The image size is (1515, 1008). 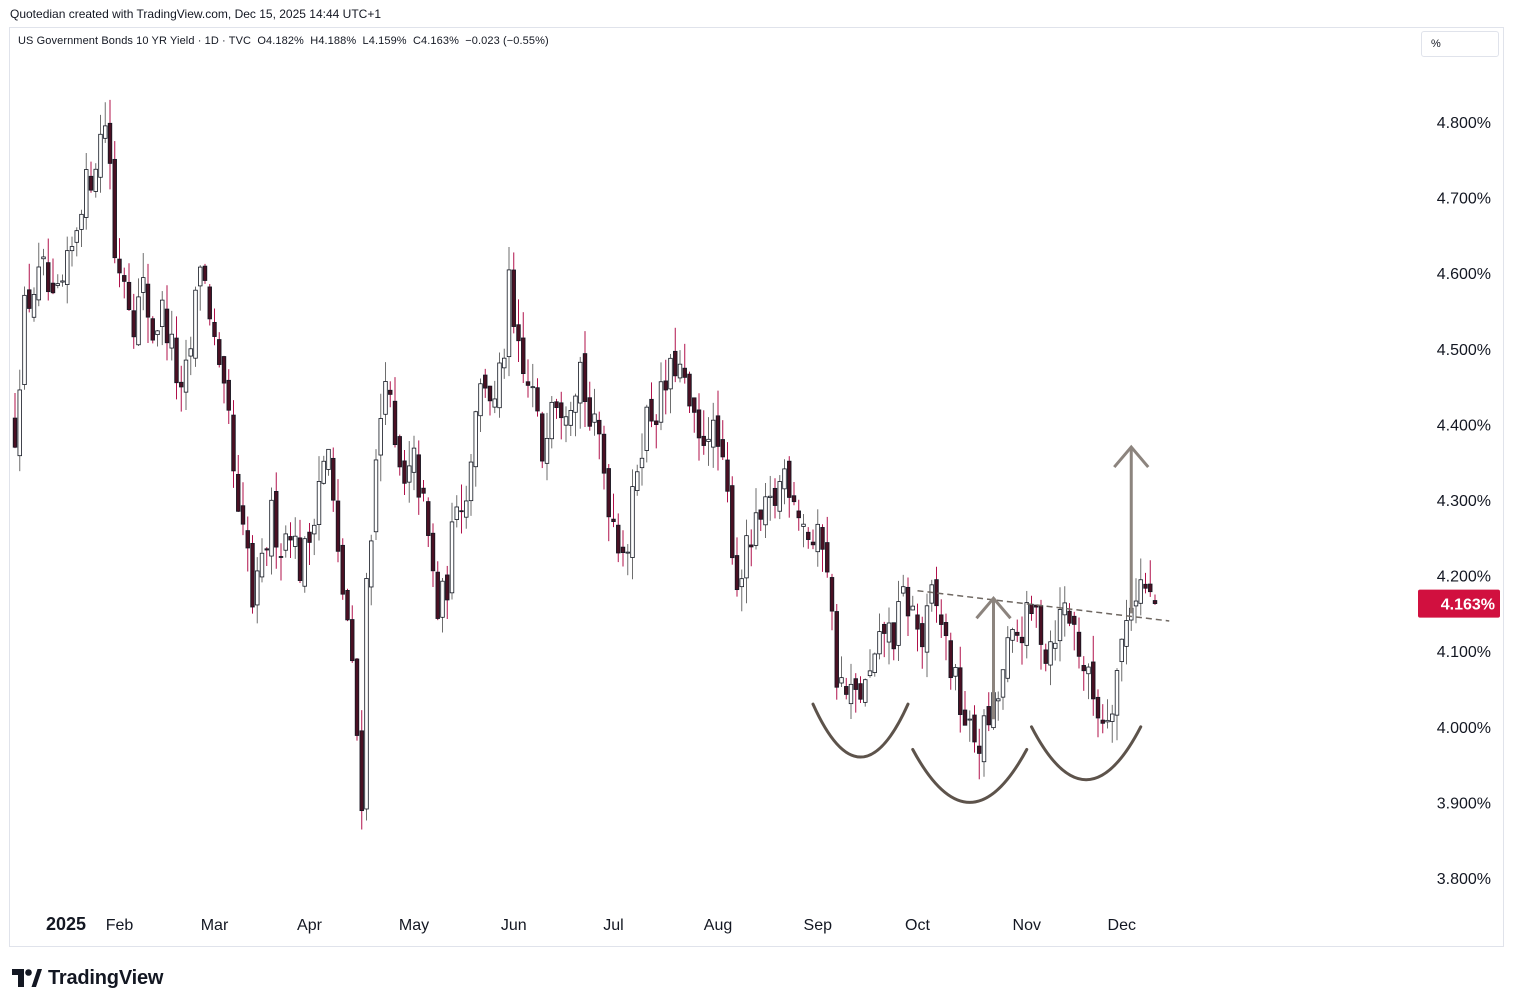 What do you see at coordinates (215, 925) in the screenshot?
I see `x-tick-label: Mar` at bounding box center [215, 925].